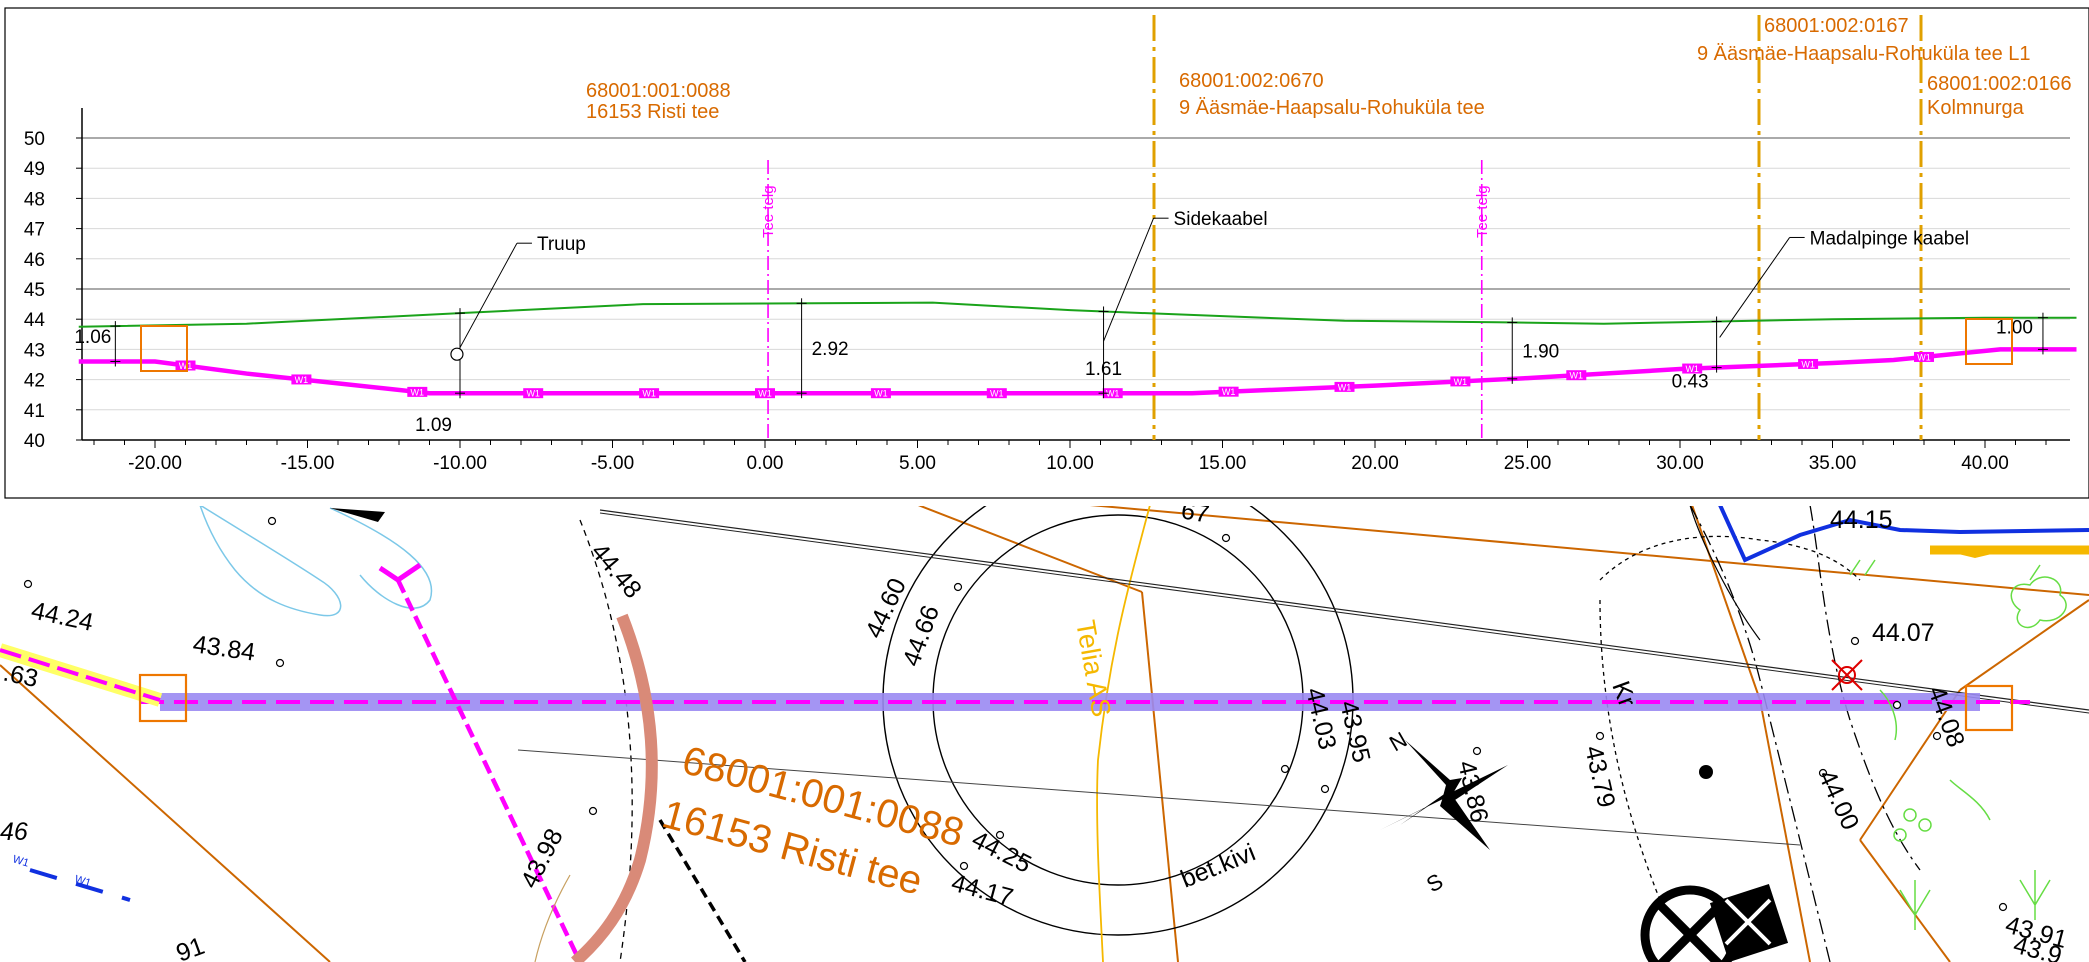 The image size is (2089, 962). Describe the element at coordinates (658, 91) in the screenshot. I see `parcel-code: 68001:001:0088` at that location.